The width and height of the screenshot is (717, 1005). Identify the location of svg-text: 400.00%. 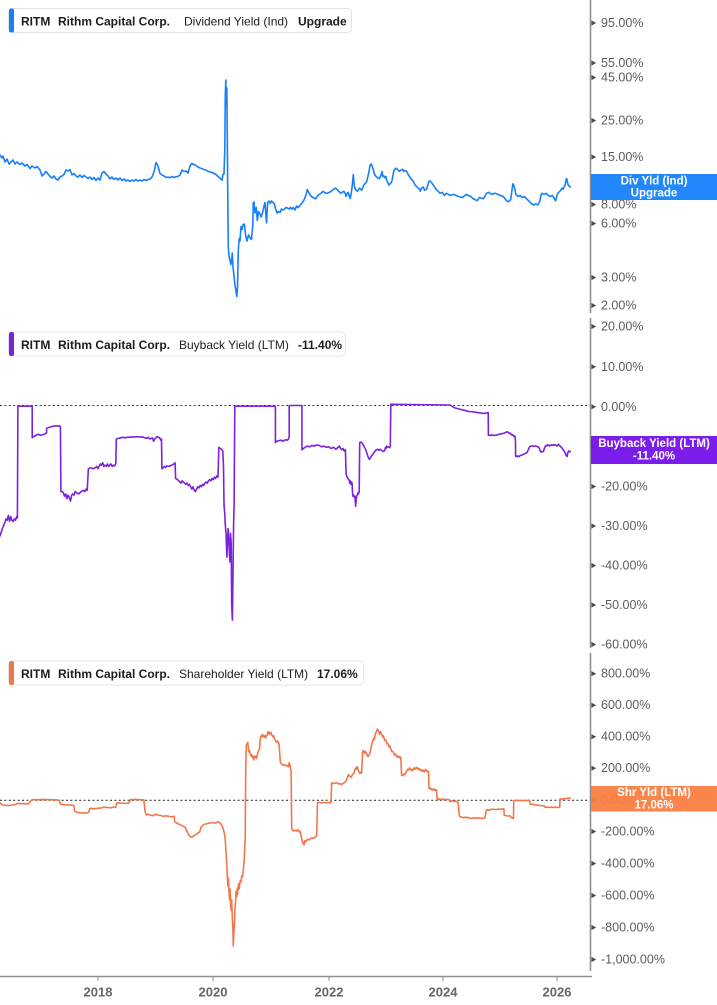
(625, 737).